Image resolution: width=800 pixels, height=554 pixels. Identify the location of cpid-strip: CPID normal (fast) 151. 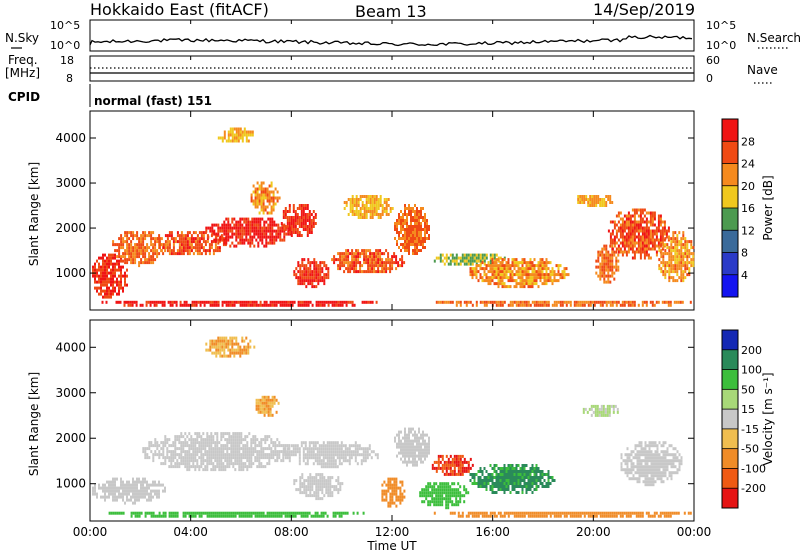
(110, 96).